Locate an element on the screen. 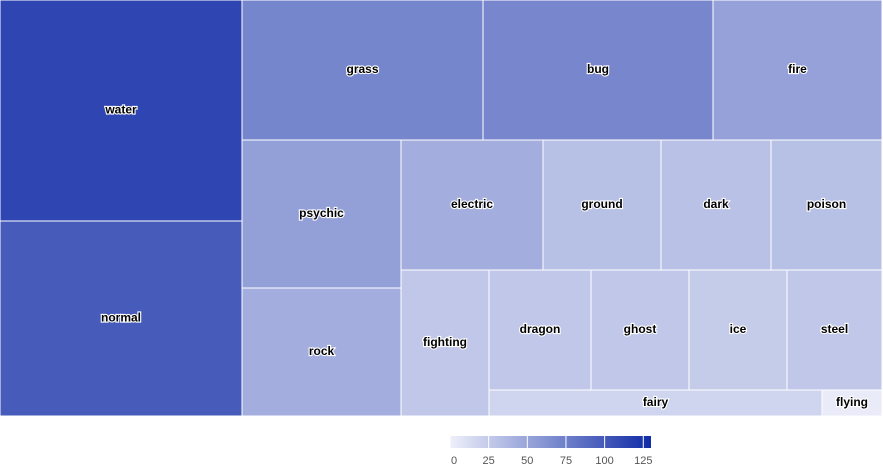 The width and height of the screenshot is (883, 473). treemap-cell-poison: poison is located at coordinates (826, 205).